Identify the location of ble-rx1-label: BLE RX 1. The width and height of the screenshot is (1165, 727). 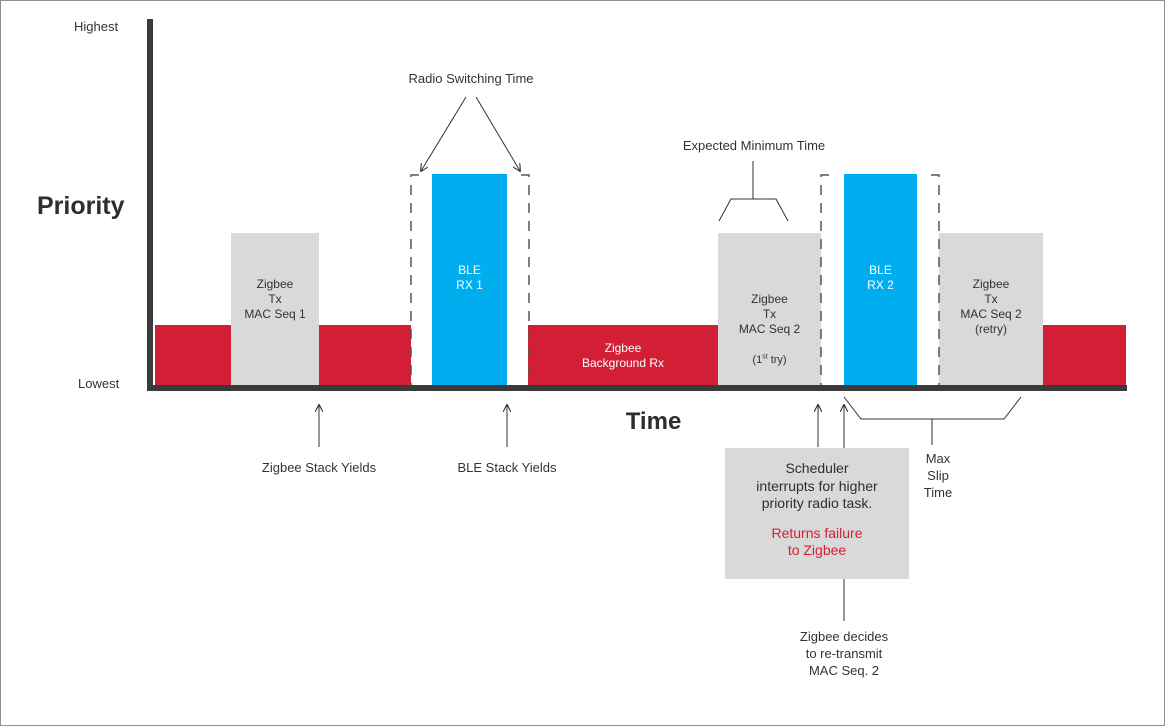
(469, 277).